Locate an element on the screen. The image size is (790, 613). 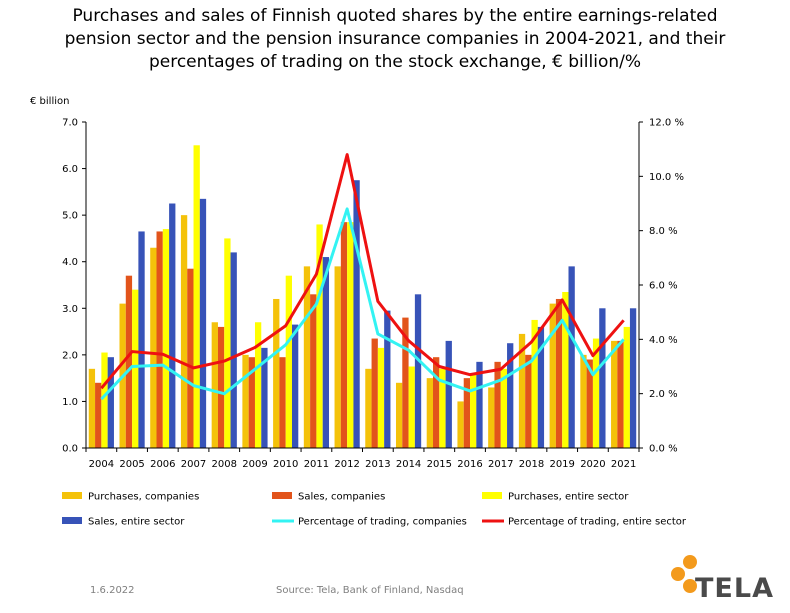
y-tick-label-left: 3.0 is located at coordinates (70, 309).